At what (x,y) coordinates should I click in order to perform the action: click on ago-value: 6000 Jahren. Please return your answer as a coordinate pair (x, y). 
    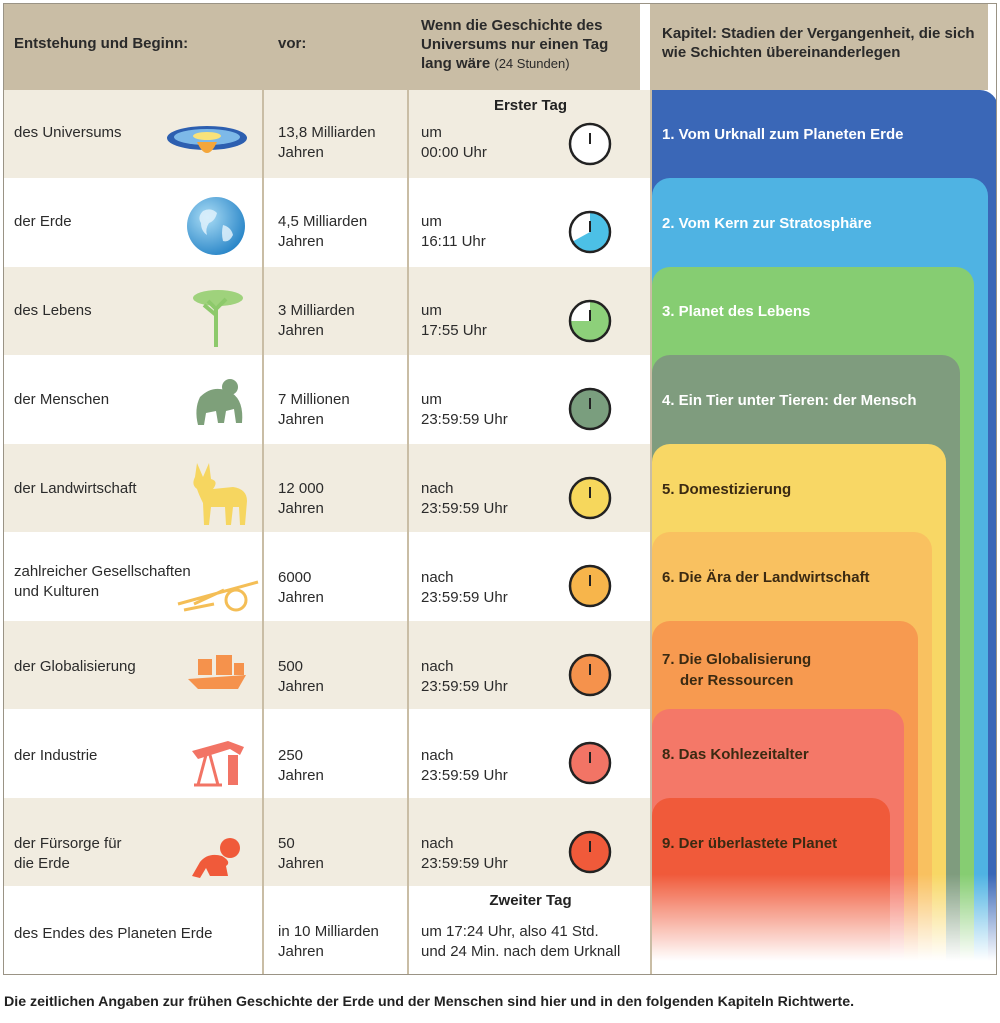
    Looking at the image, I should click on (301, 588).